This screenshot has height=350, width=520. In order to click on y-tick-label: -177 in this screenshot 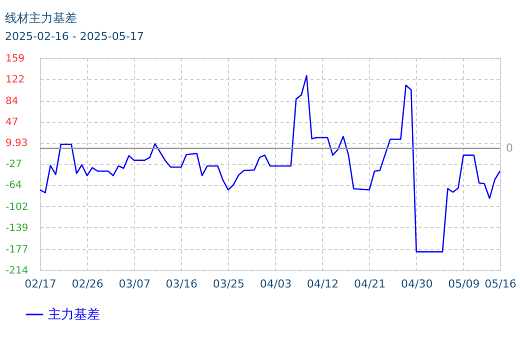, I will do `click(17, 250)`.